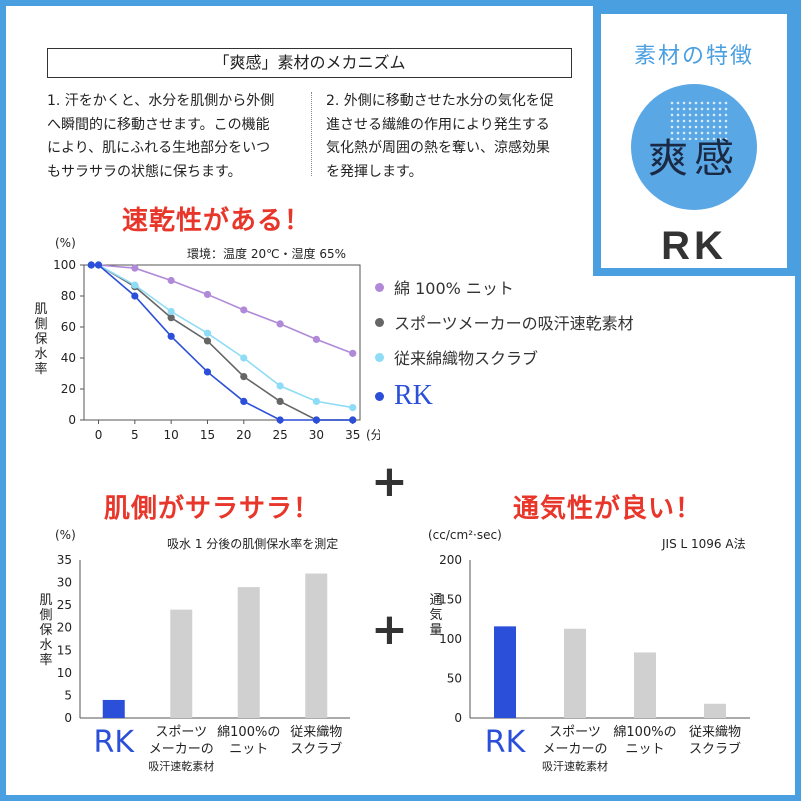  I want to click on x-tick-label: 30, so click(316, 435).